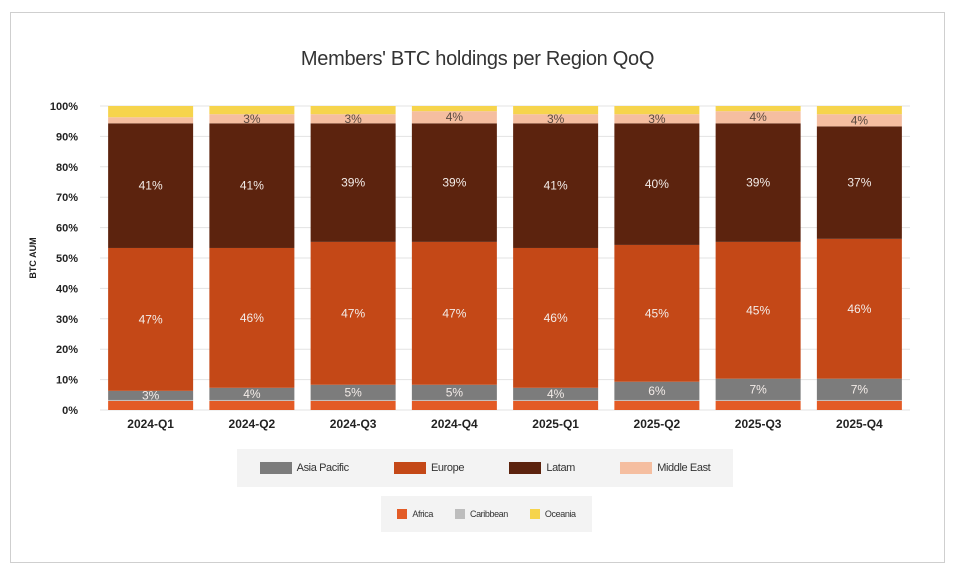  I want to click on legend-item-latam: Latam, so click(542, 468).